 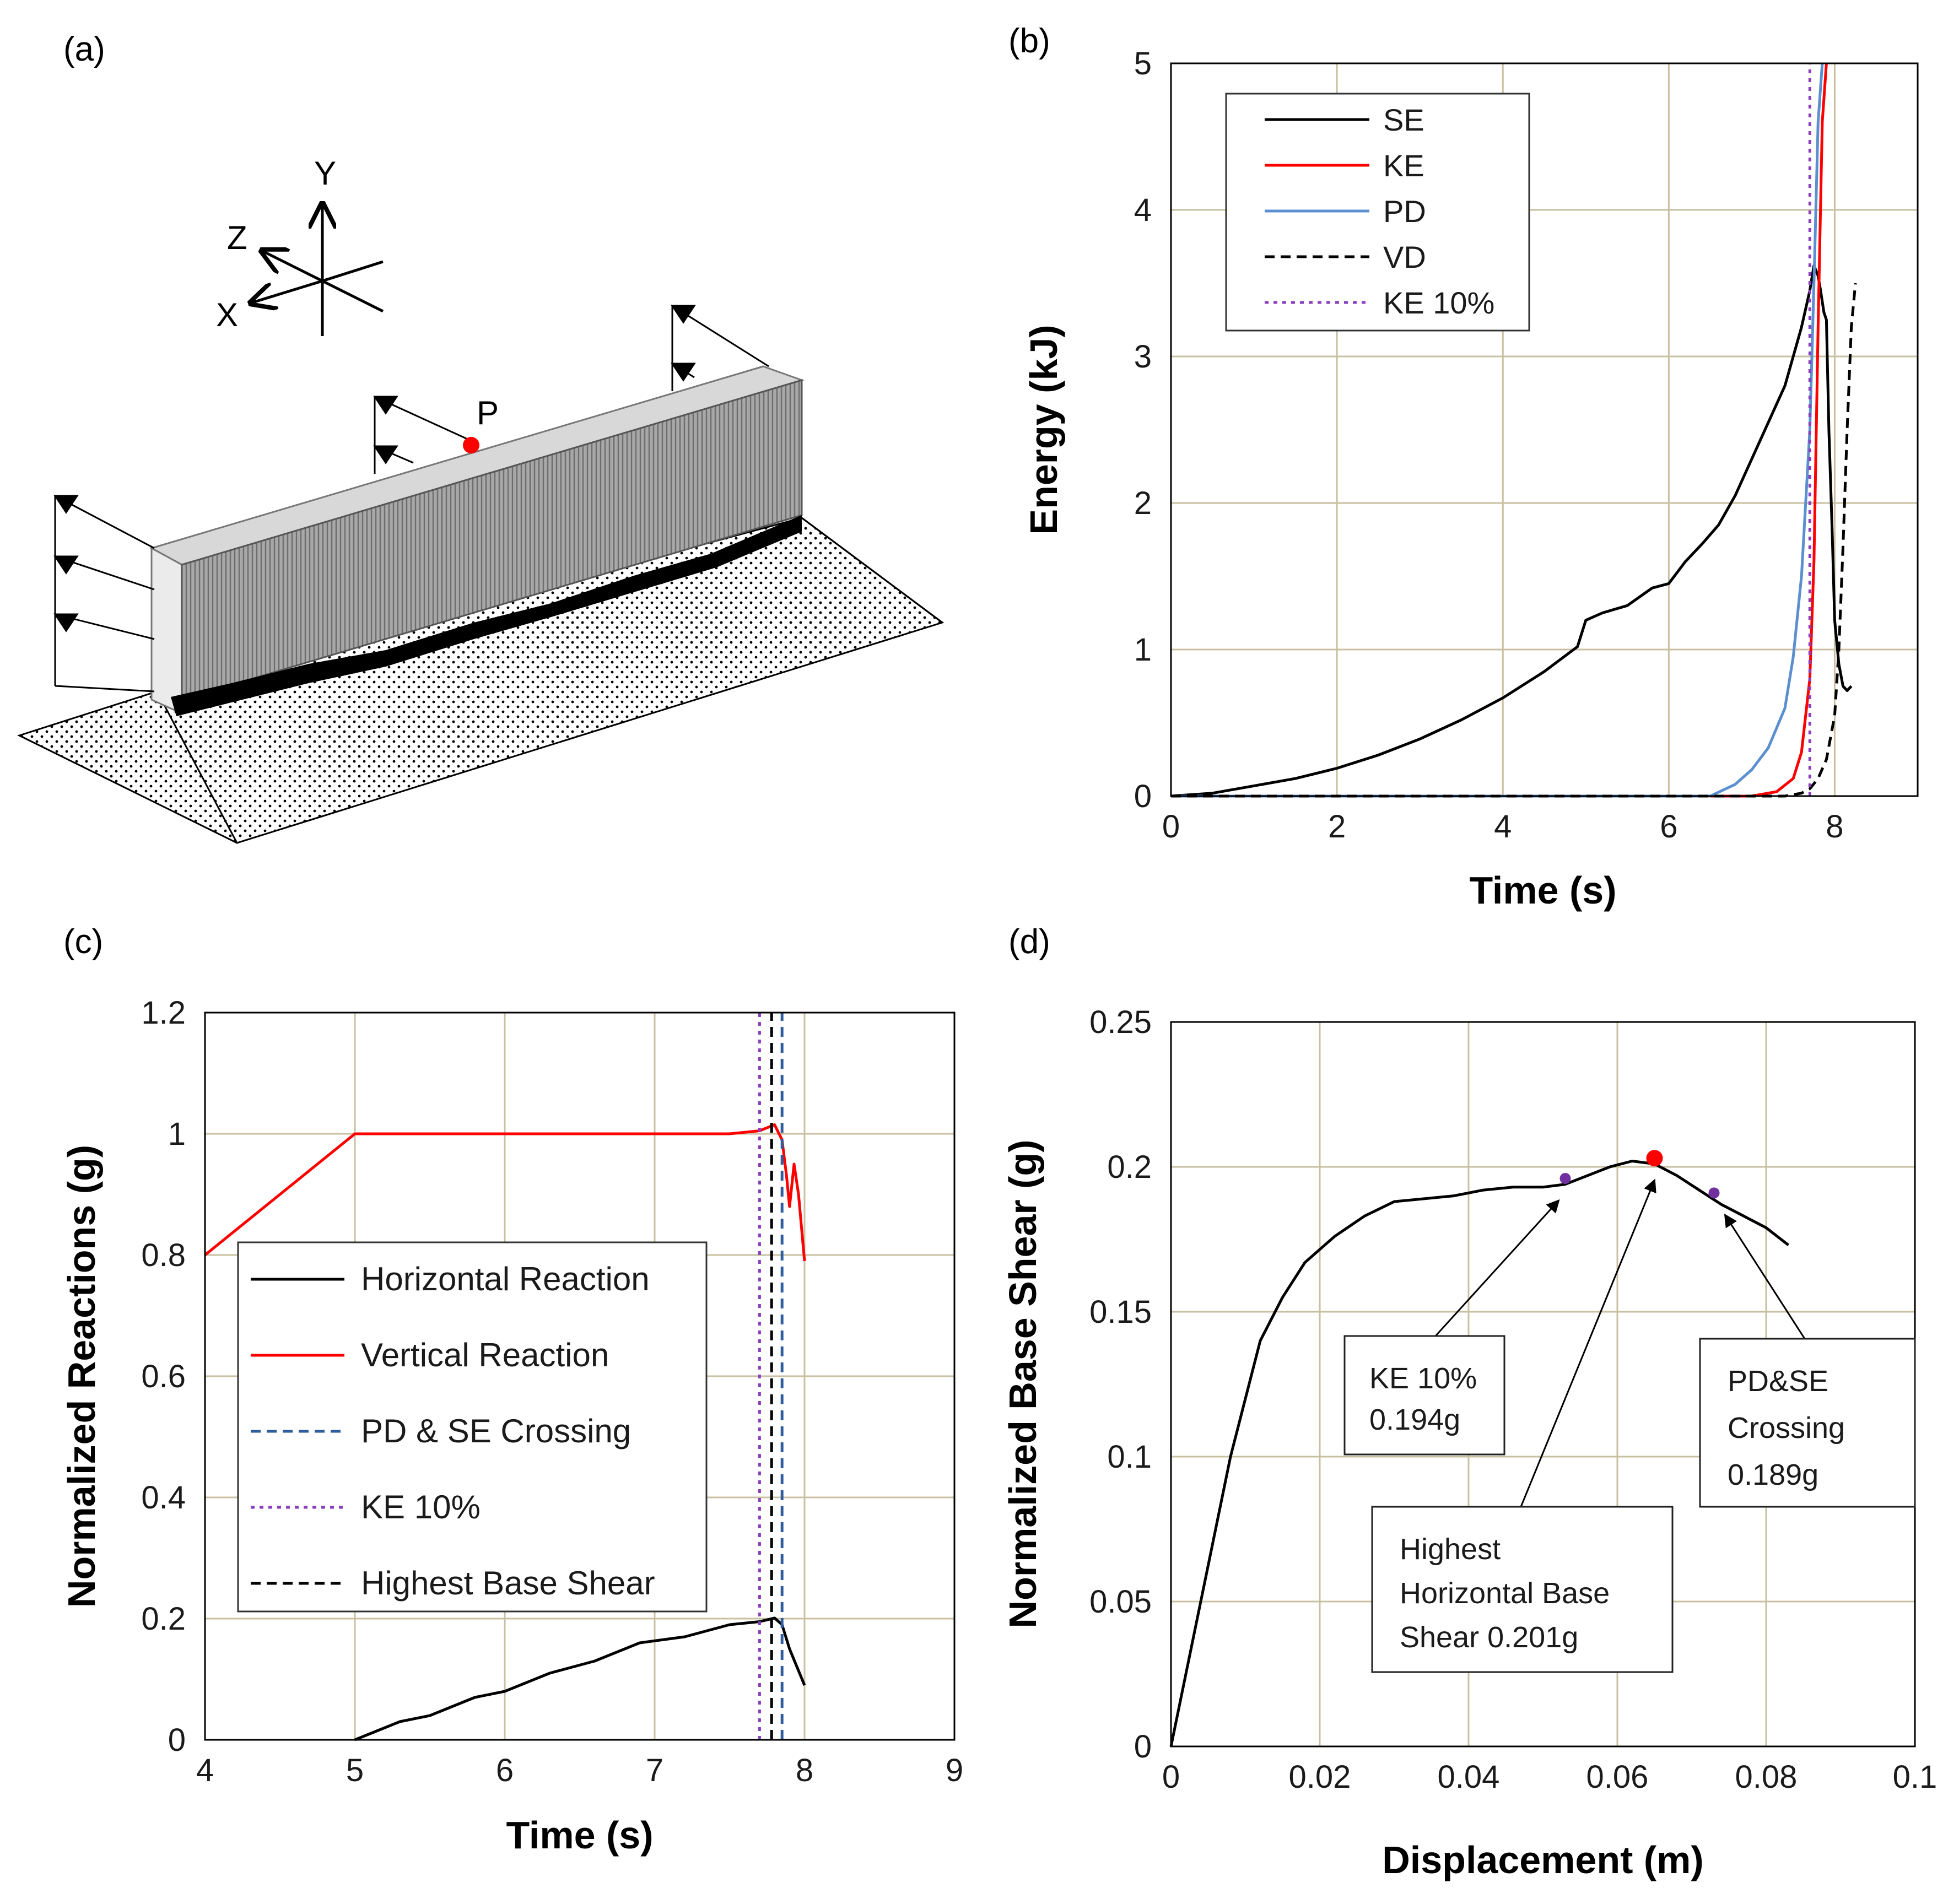 I want to click on chart-d-annotation-text: Shear 0.201g, so click(x=1489, y=1637).